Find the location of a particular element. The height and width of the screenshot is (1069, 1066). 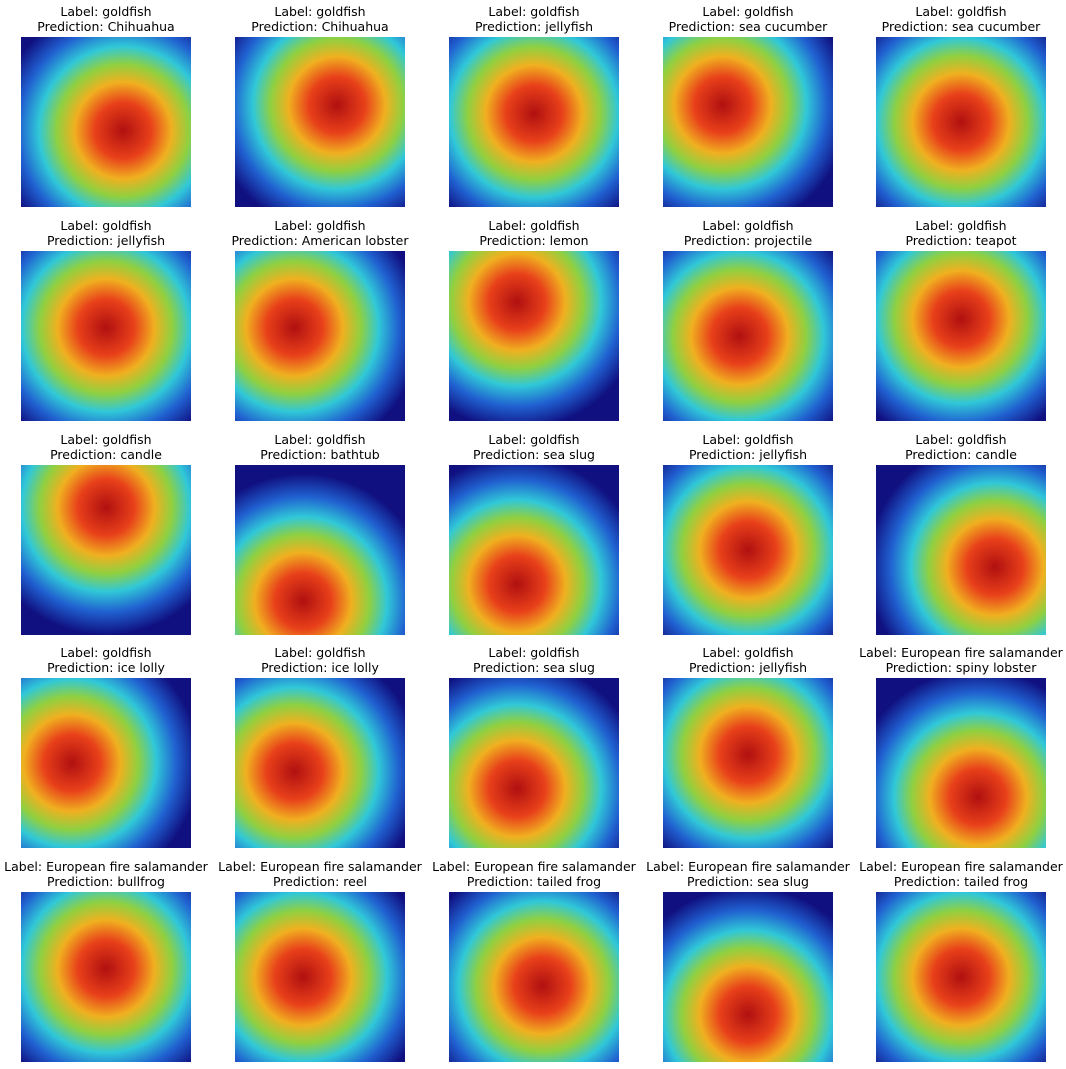

image-prediction: Prediction: reel is located at coordinates (320, 881).